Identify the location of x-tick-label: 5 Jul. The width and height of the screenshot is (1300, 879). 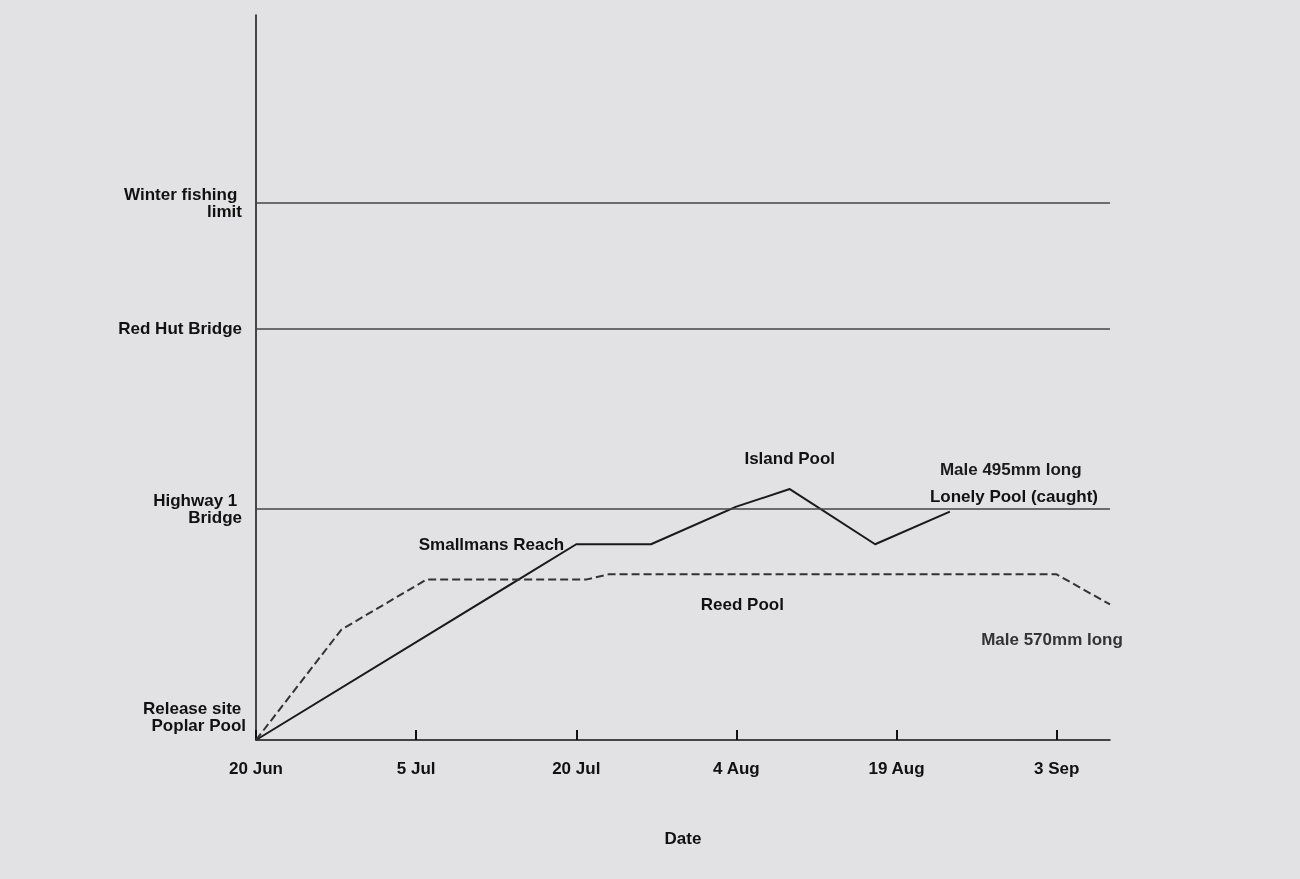
(416, 768).